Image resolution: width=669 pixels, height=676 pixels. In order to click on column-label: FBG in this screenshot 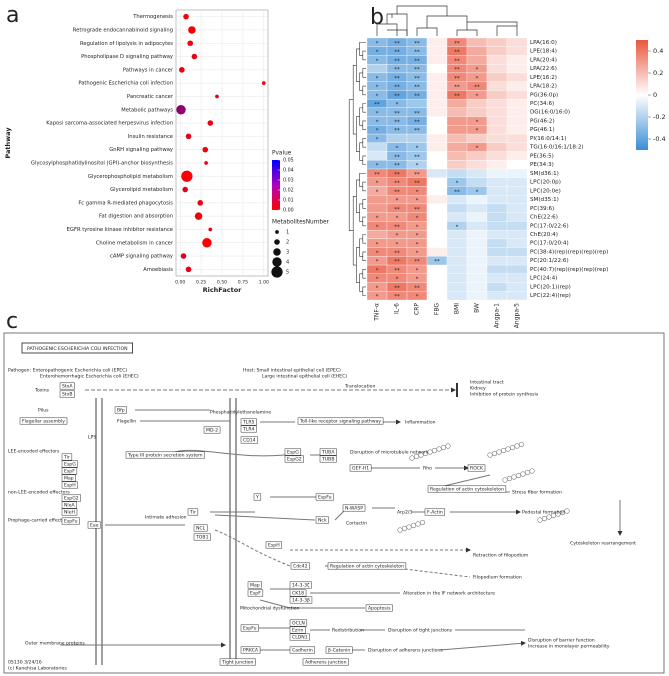, I will do `click(437, 309)`.